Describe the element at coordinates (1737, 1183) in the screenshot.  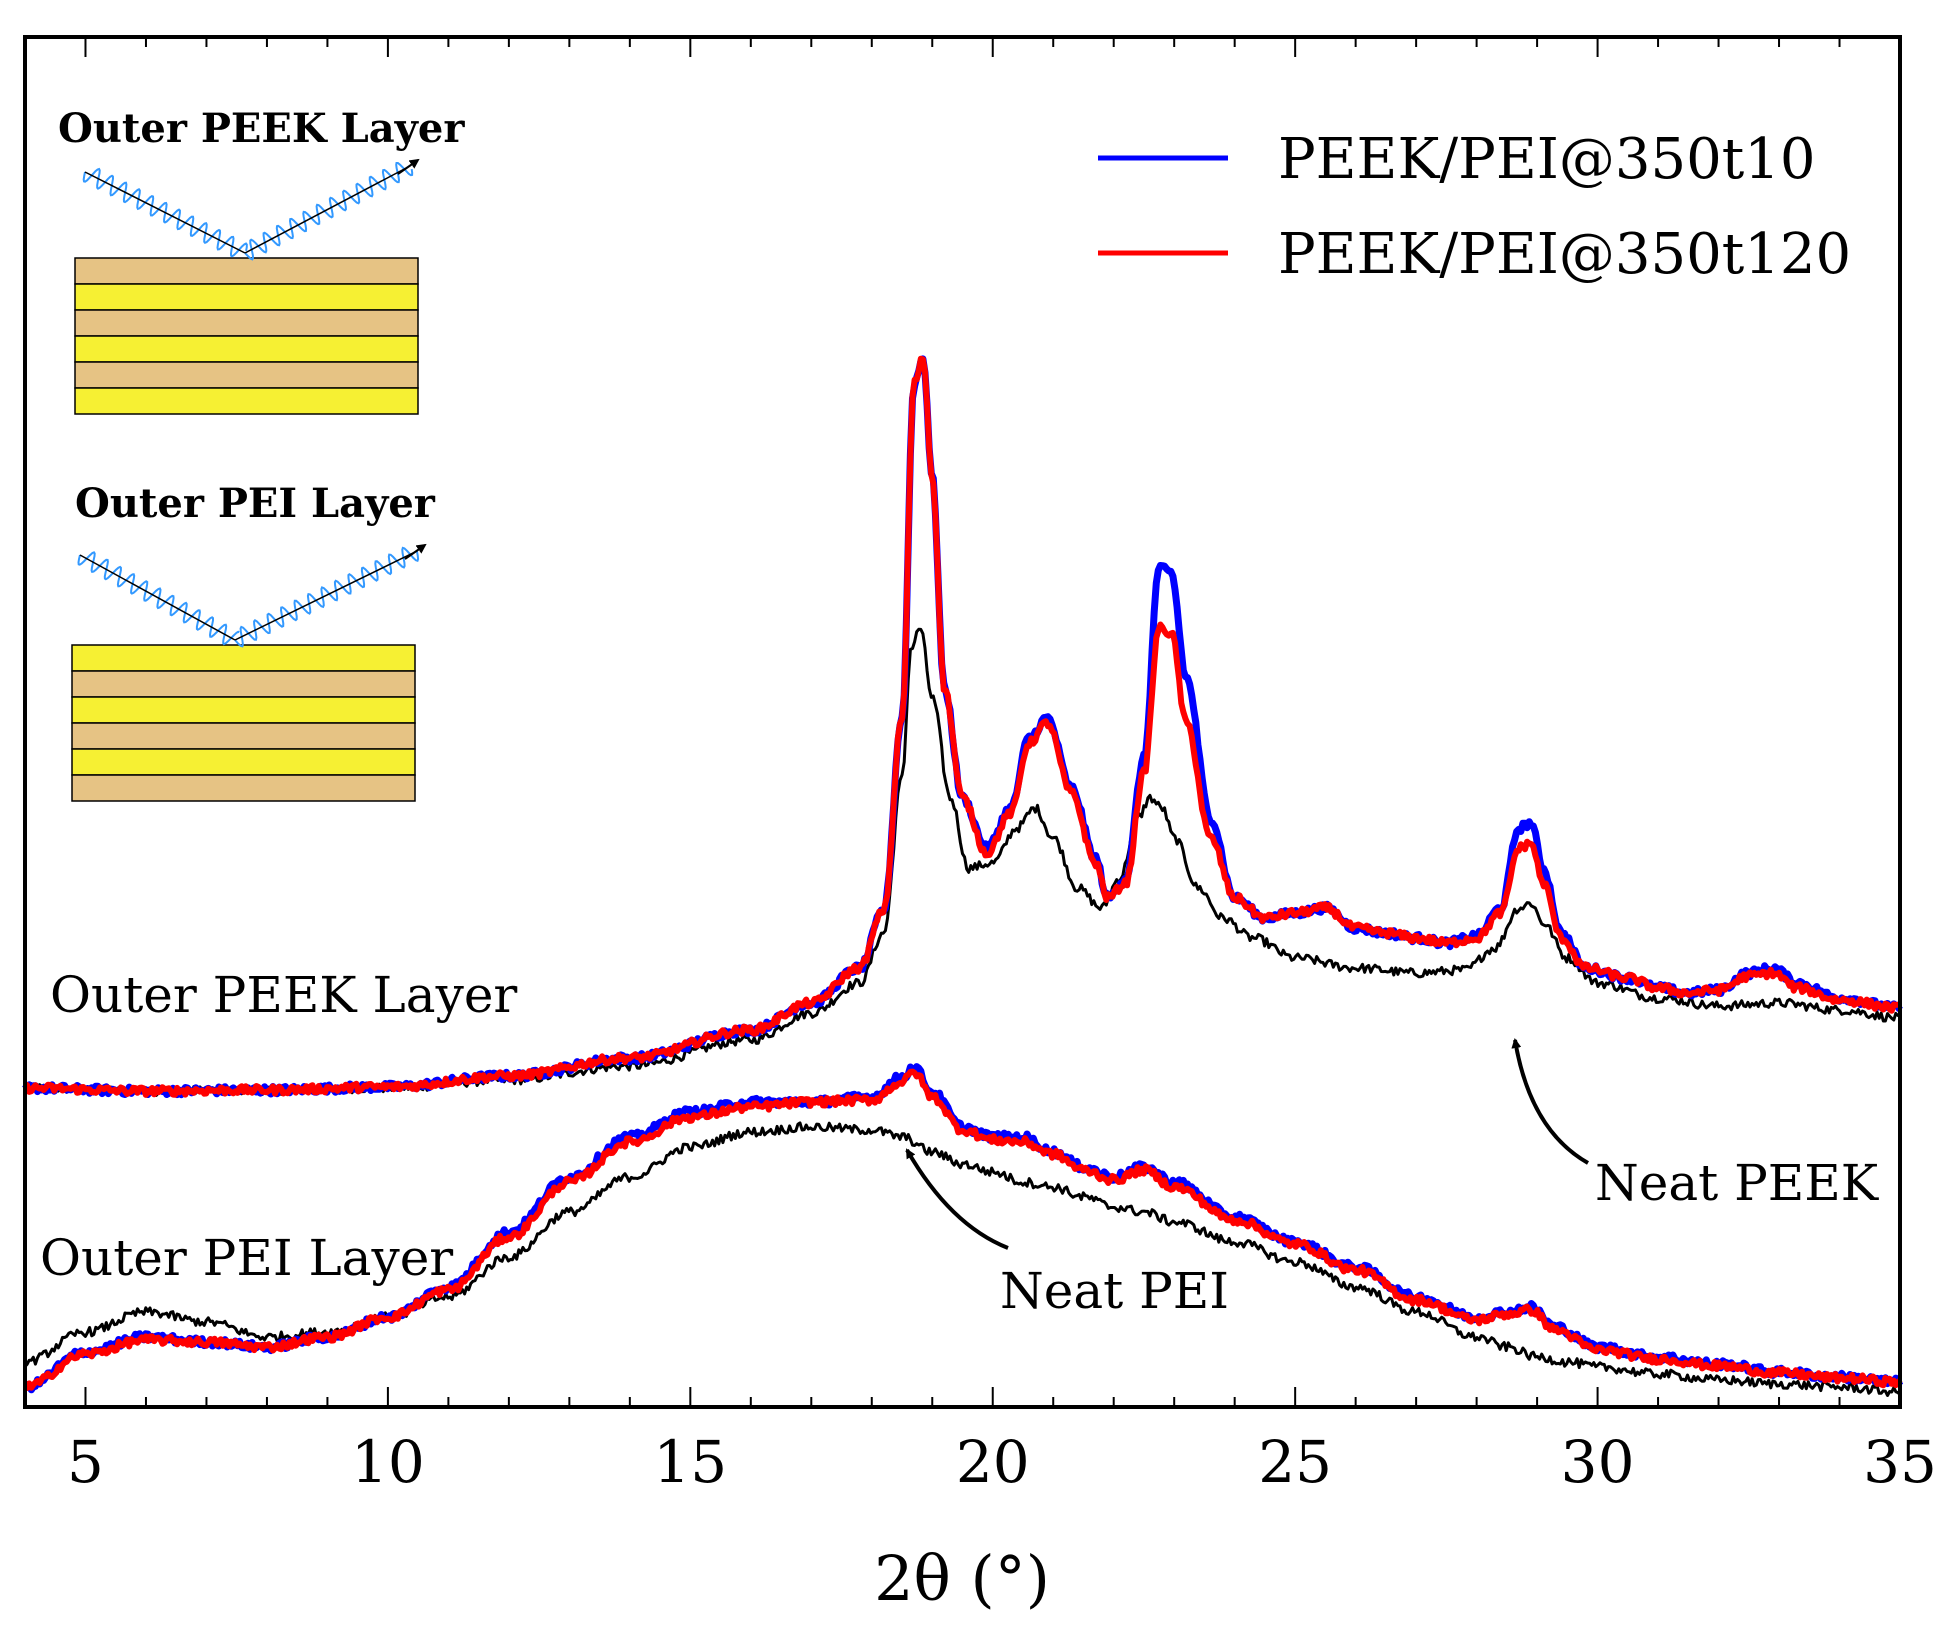
I see `label-neat-peek: Neat PEEK` at that location.